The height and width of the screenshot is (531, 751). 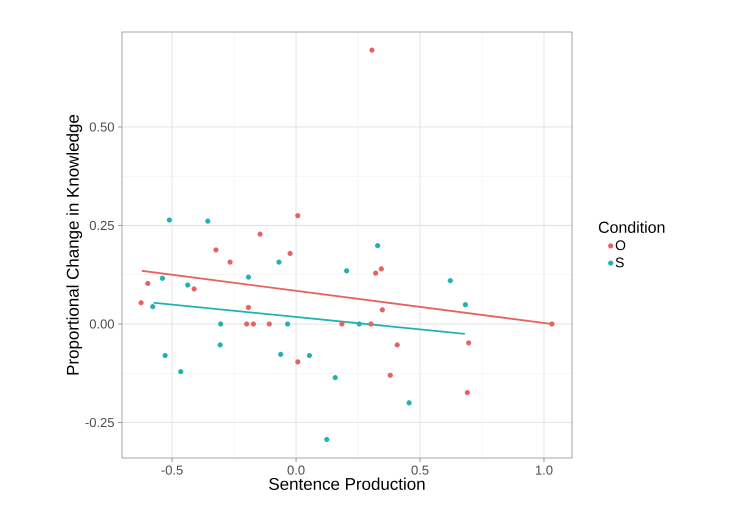 What do you see at coordinates (296, 470) in the screenshot?
I see `x-tick-label: 0.0` at bounding box center [296, 470].